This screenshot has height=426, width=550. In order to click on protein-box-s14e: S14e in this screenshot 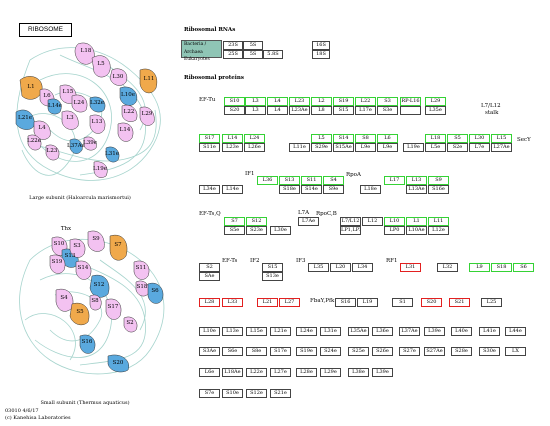, I will do `click(311, 189)`.